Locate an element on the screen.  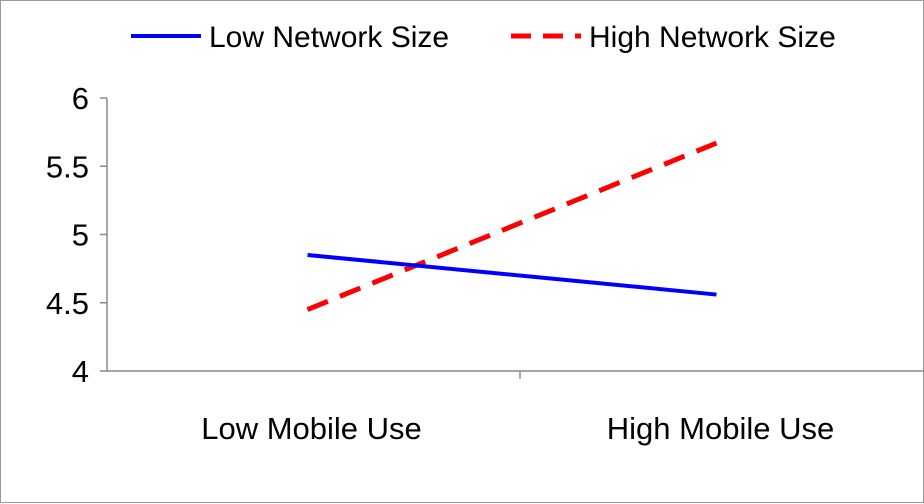
y-tick-label: 6 is located at coordinates (80, 98).